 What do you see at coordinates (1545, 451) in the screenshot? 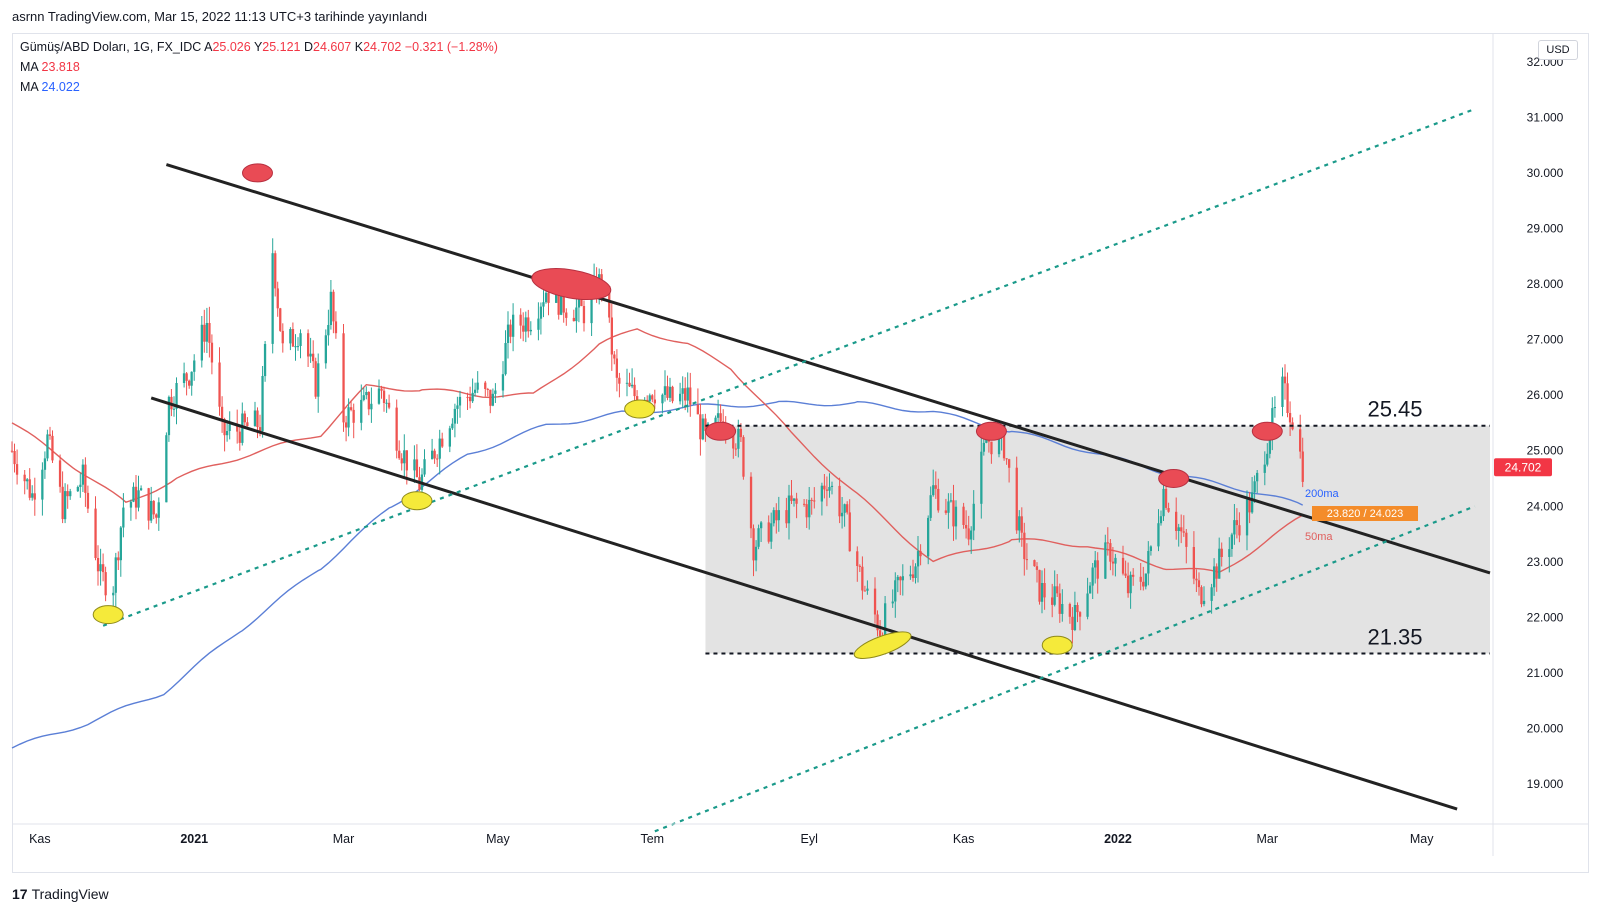
I see `price-tick-label: 25.000` at bounding box center [1545, 451].